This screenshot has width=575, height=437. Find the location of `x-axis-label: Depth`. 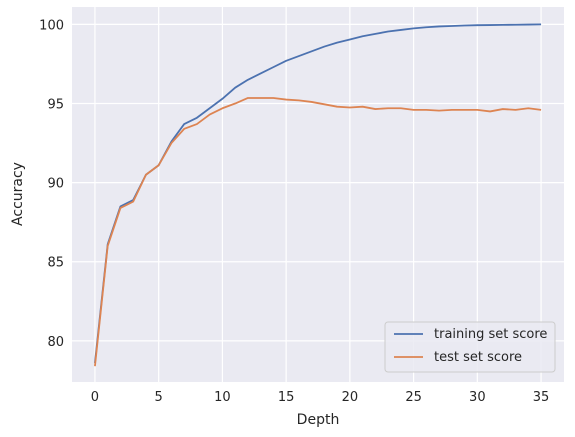

x-axis-label: Depth is located at coordinates (318, 420).